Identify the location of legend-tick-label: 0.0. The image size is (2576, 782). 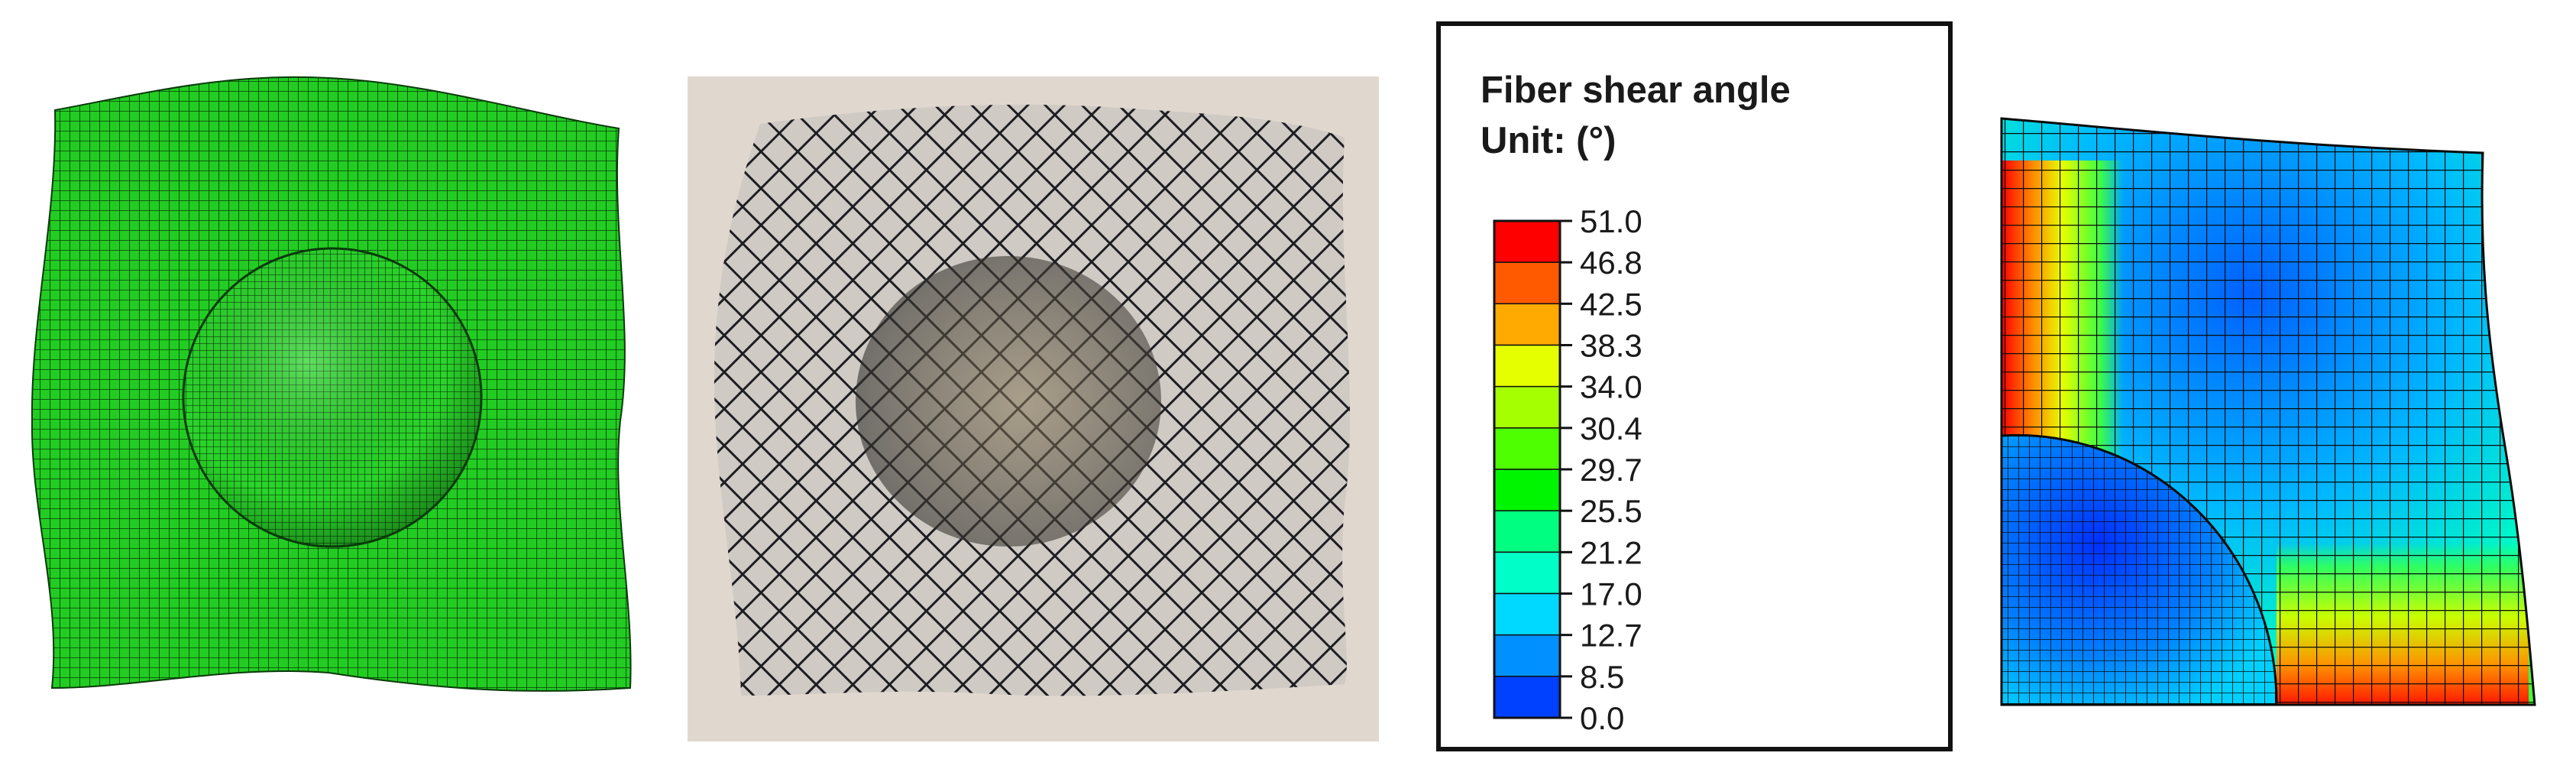
(1602, 718).